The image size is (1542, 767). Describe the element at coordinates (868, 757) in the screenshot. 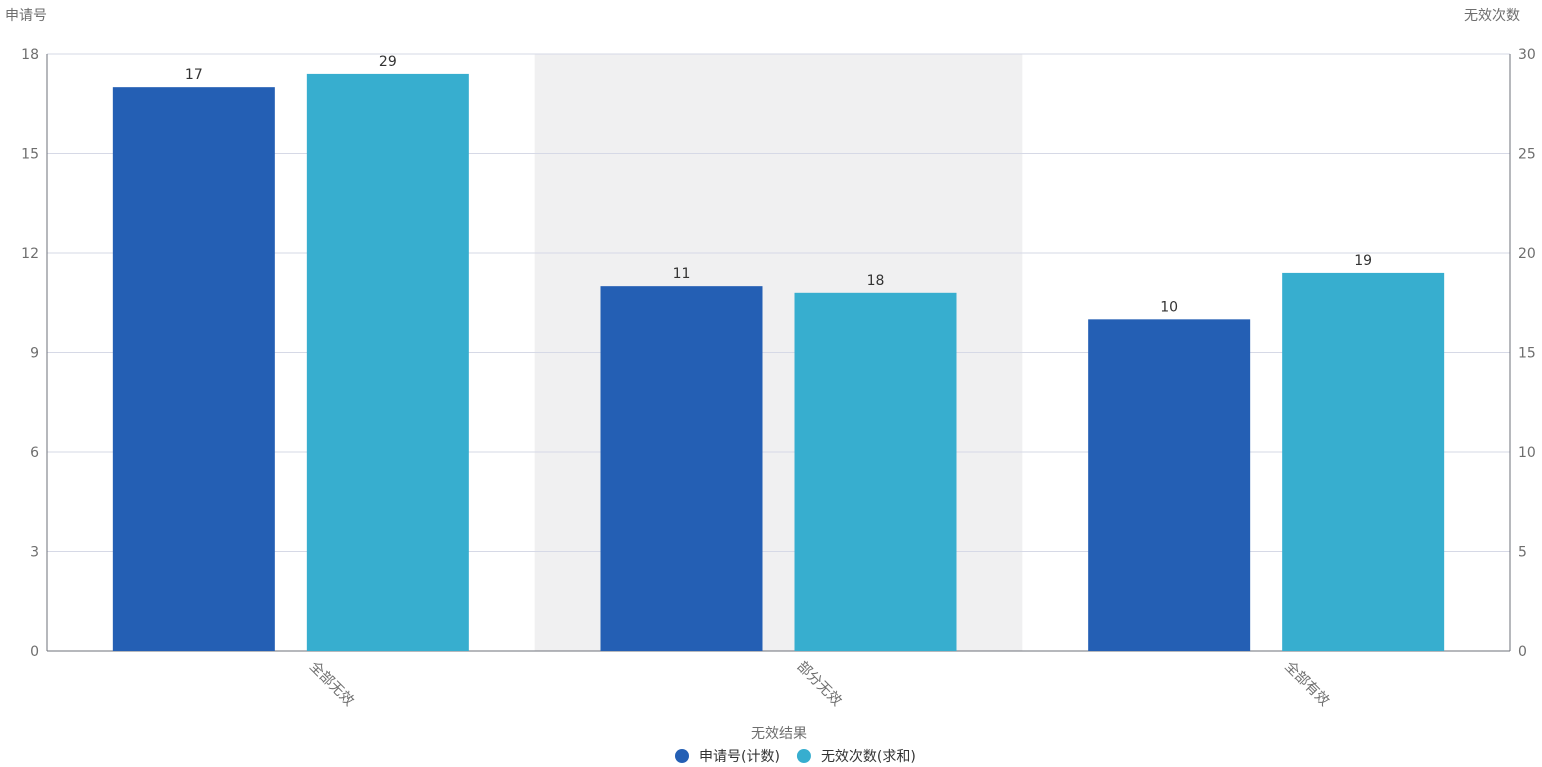

I see `legend-label: 无效次数(求和)` at that location.